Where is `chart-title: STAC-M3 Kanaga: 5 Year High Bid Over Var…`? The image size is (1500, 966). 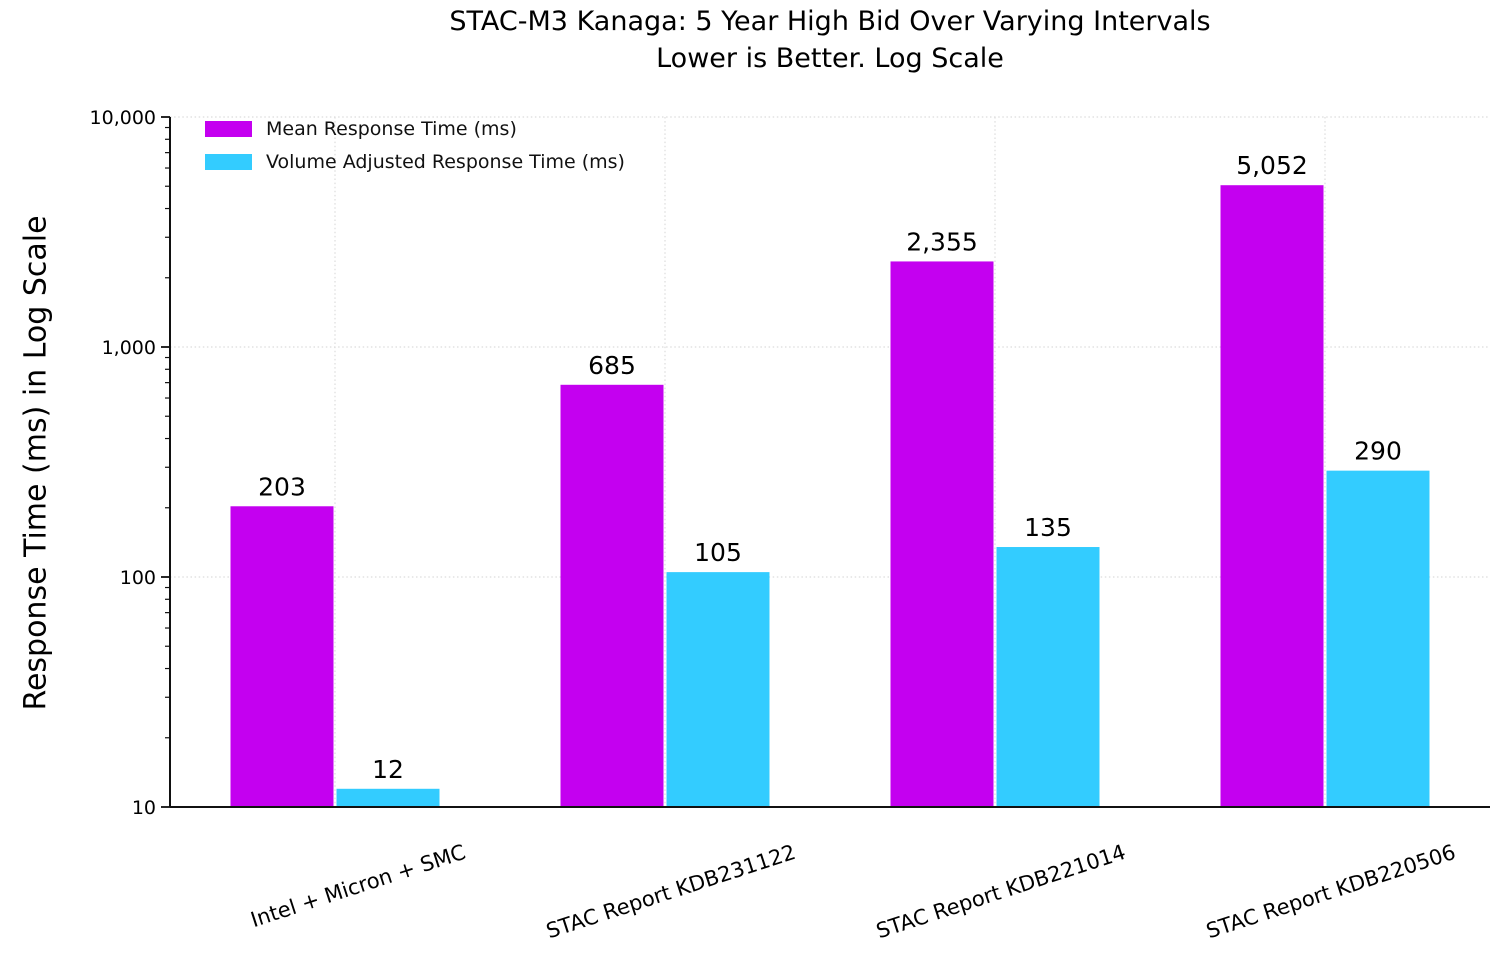
chart-title: STAC-M3 Kanaga: 5 Year High Bid Over Var… is located at coordinates (830, 40).